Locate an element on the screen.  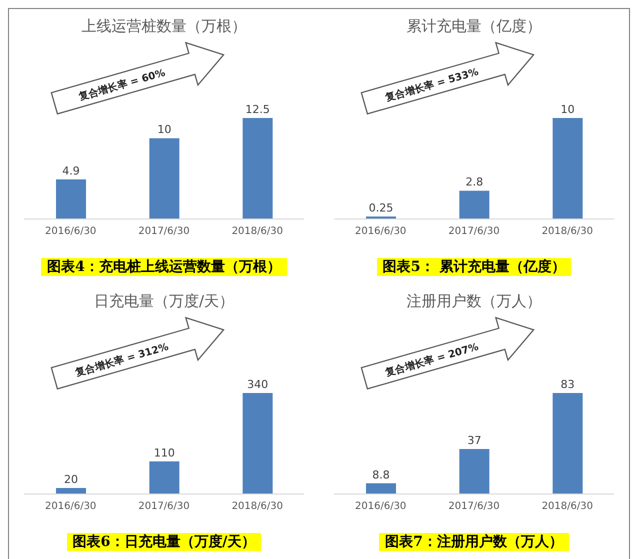
chart-title: 累计充电量（亿度） is located at coordinates (474, 26).